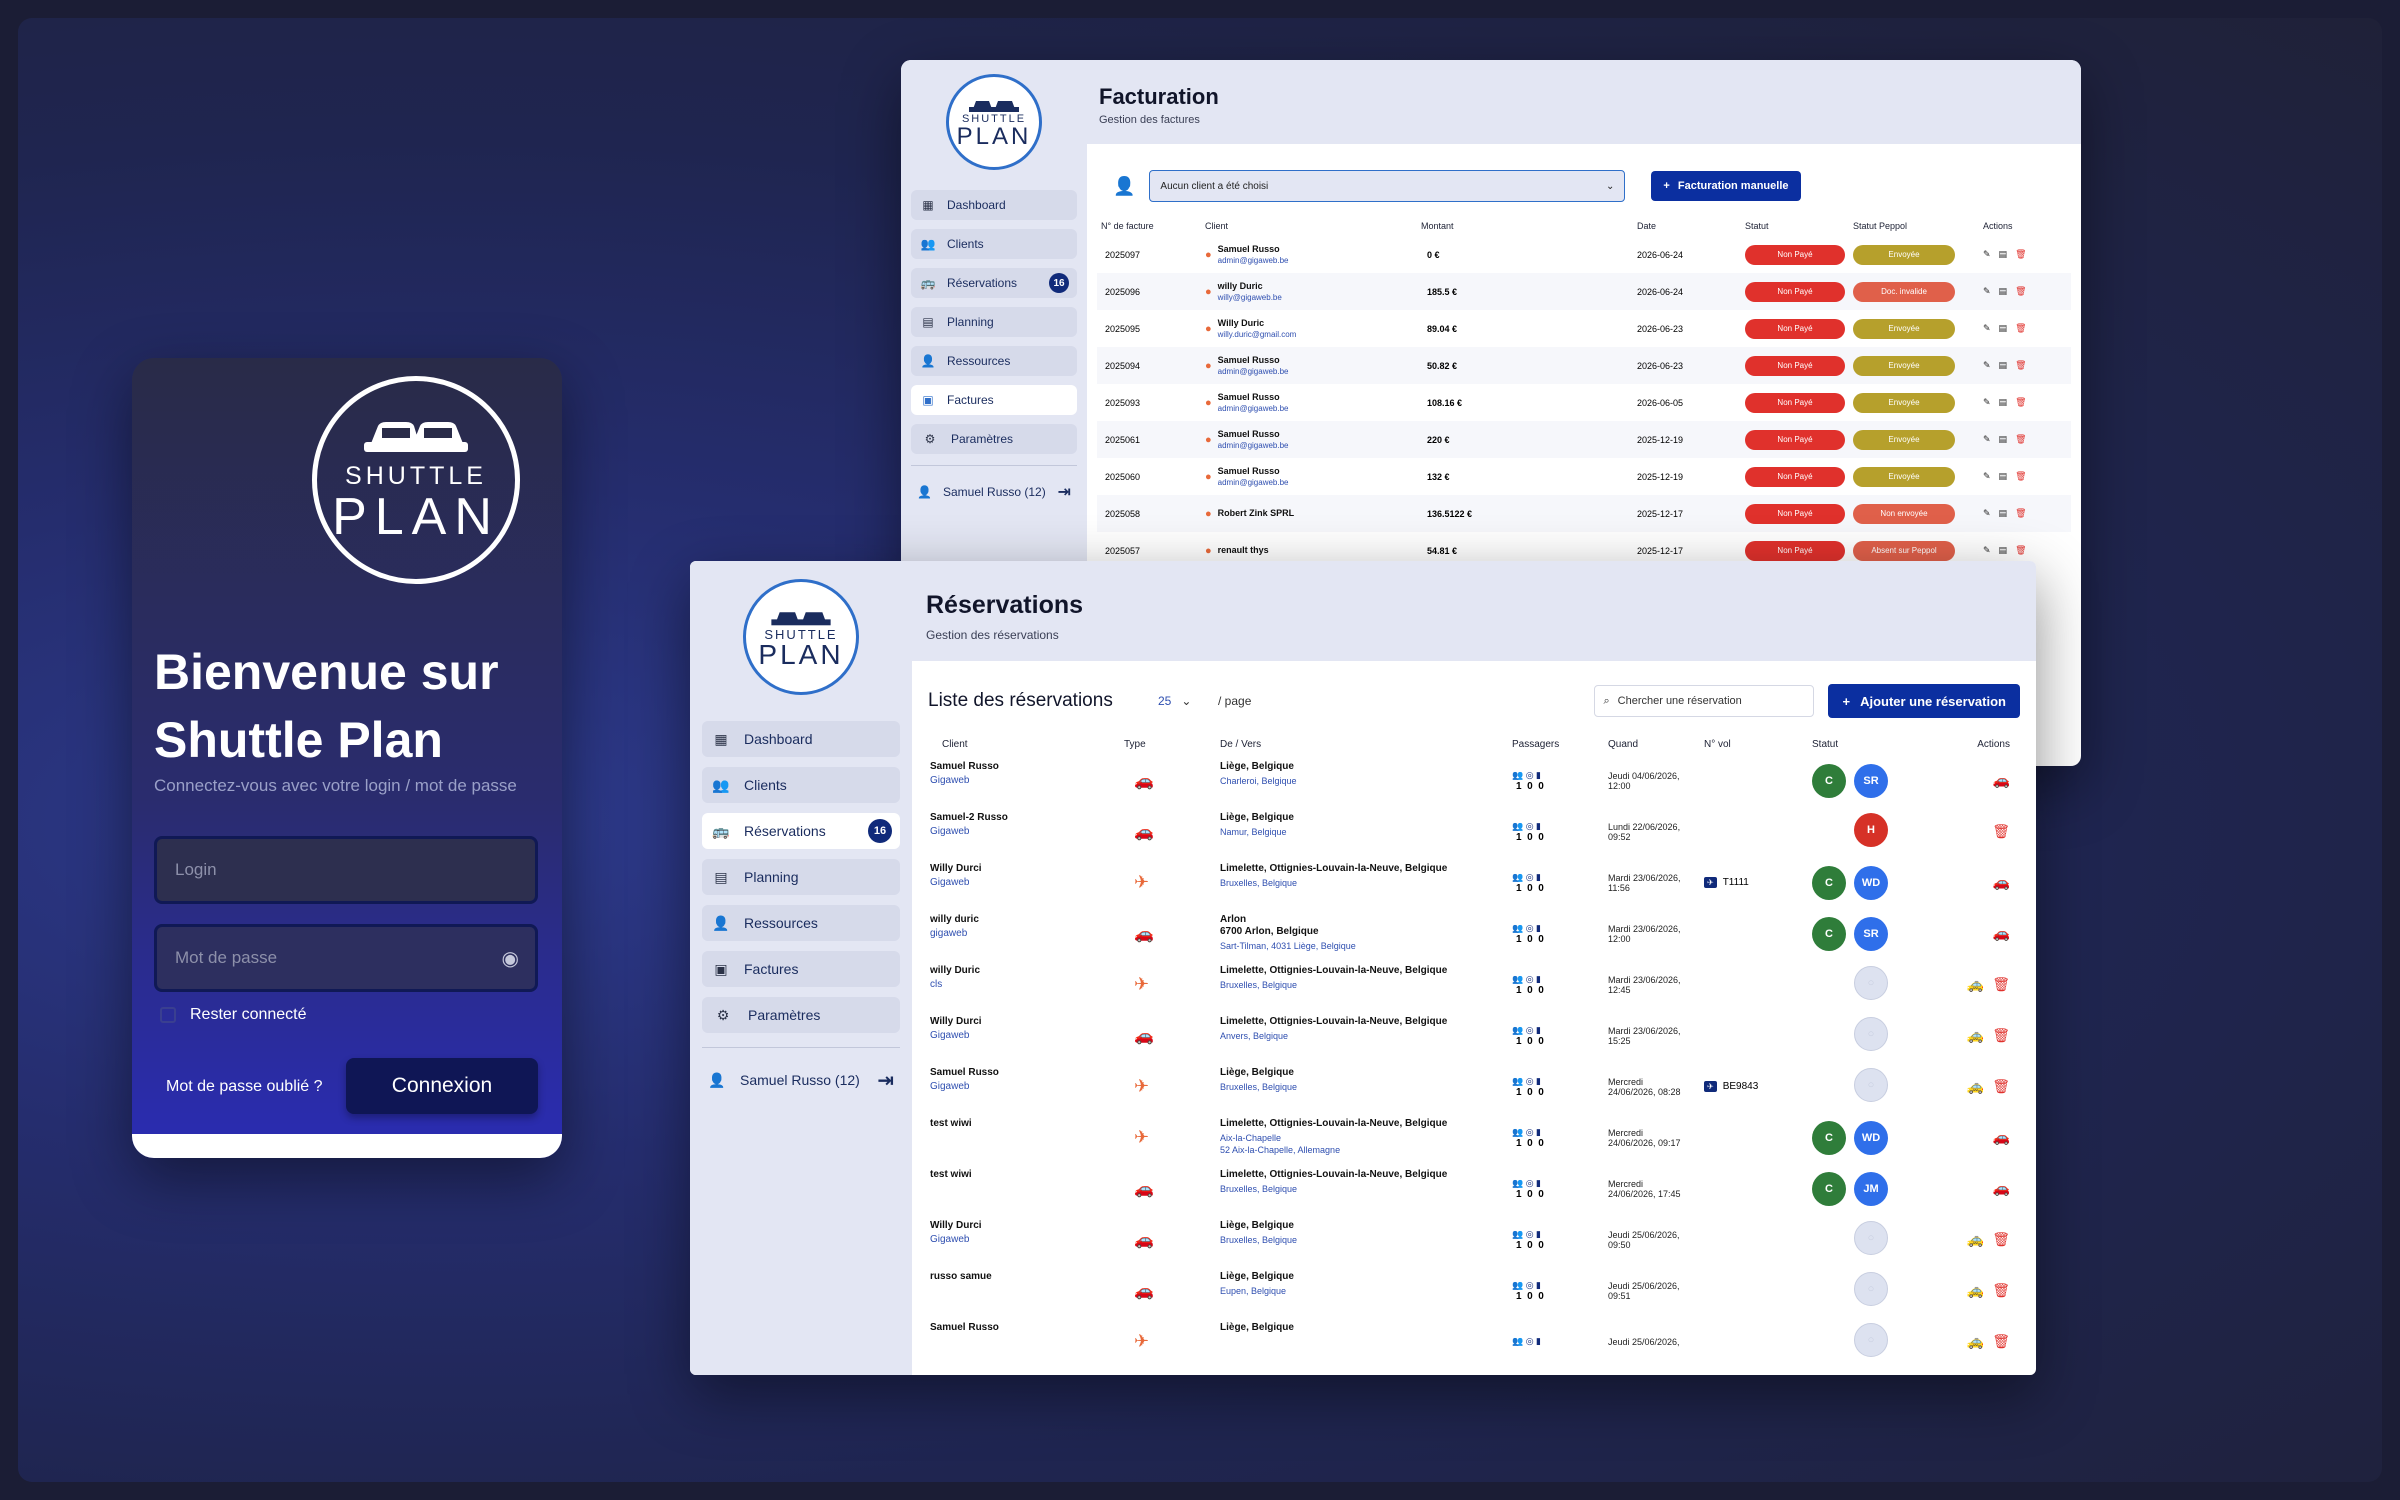 This screenshot has width=2400, height=1500. Describe the element at coordinates (801, 877) in the screenshot. I see `res-nav-planning: ▤ Planning` at that location.